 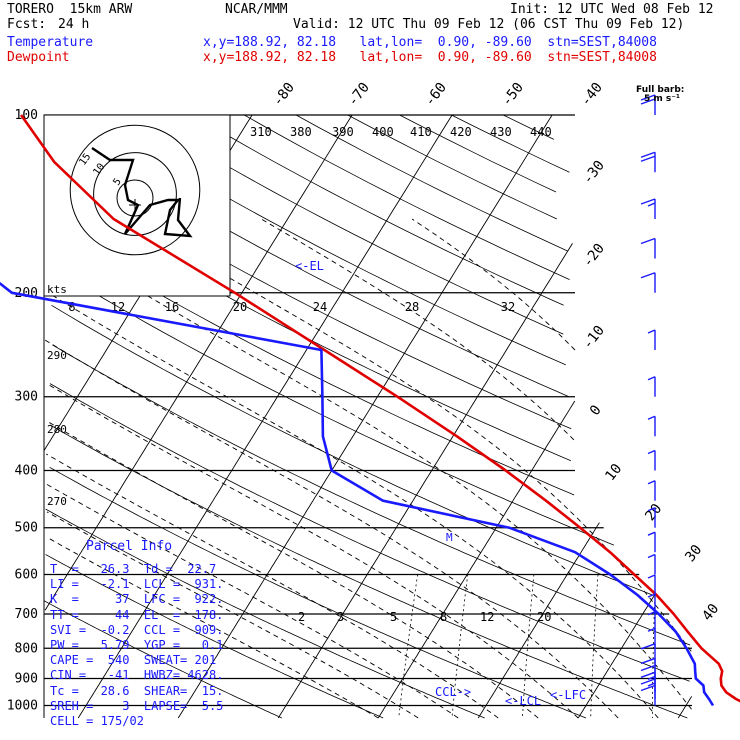 I want to click on temperature-legend: Temperature, so click(x=50, y=42).